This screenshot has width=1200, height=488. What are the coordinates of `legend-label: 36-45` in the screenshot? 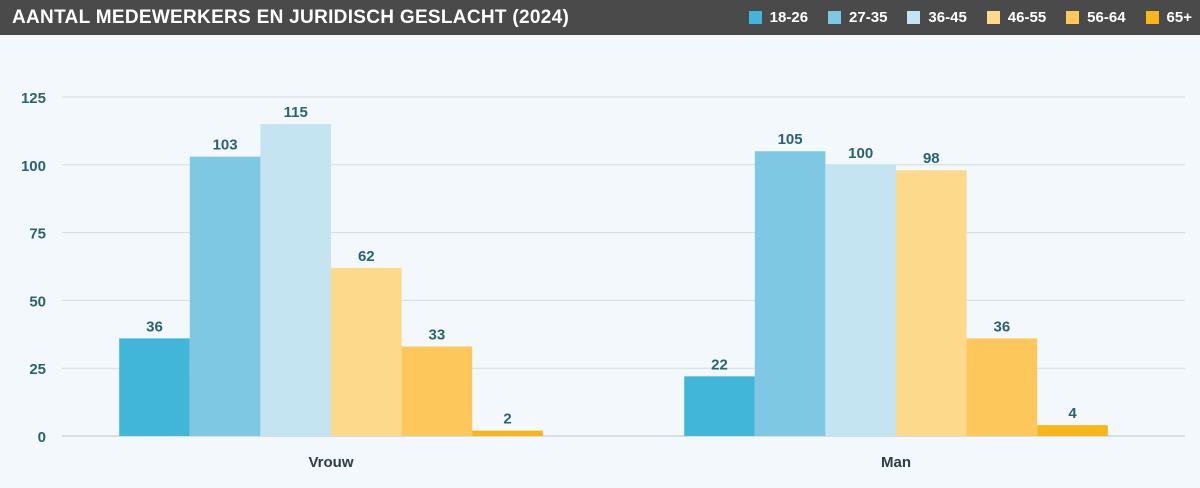 It's located at (947, 17).